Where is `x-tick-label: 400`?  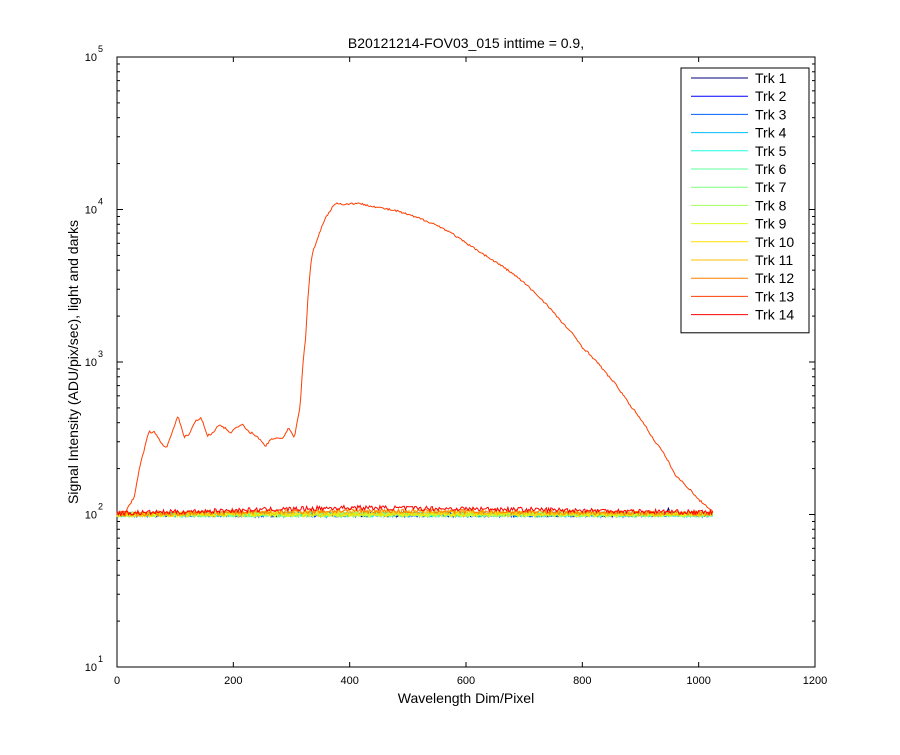
x-tick-label: 400 is located at coordinates (349, 681).